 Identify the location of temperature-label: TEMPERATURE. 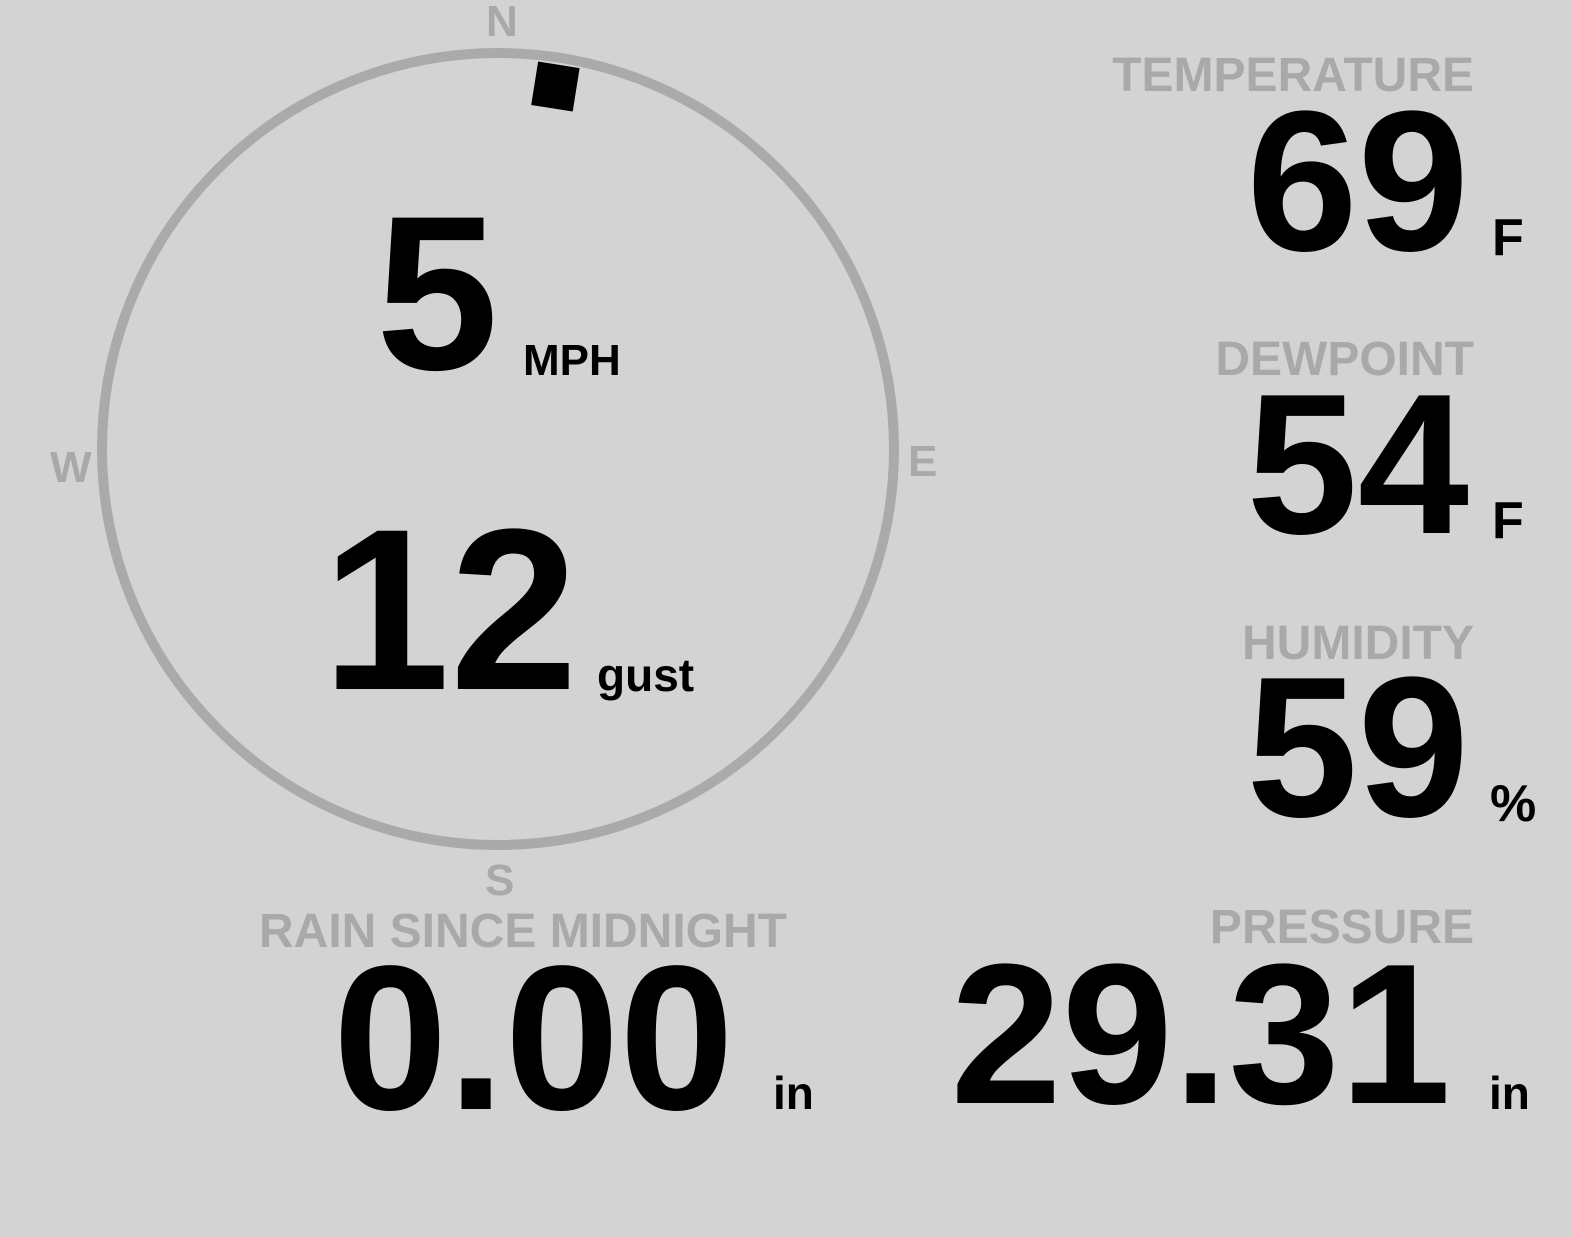
(1293, 75).